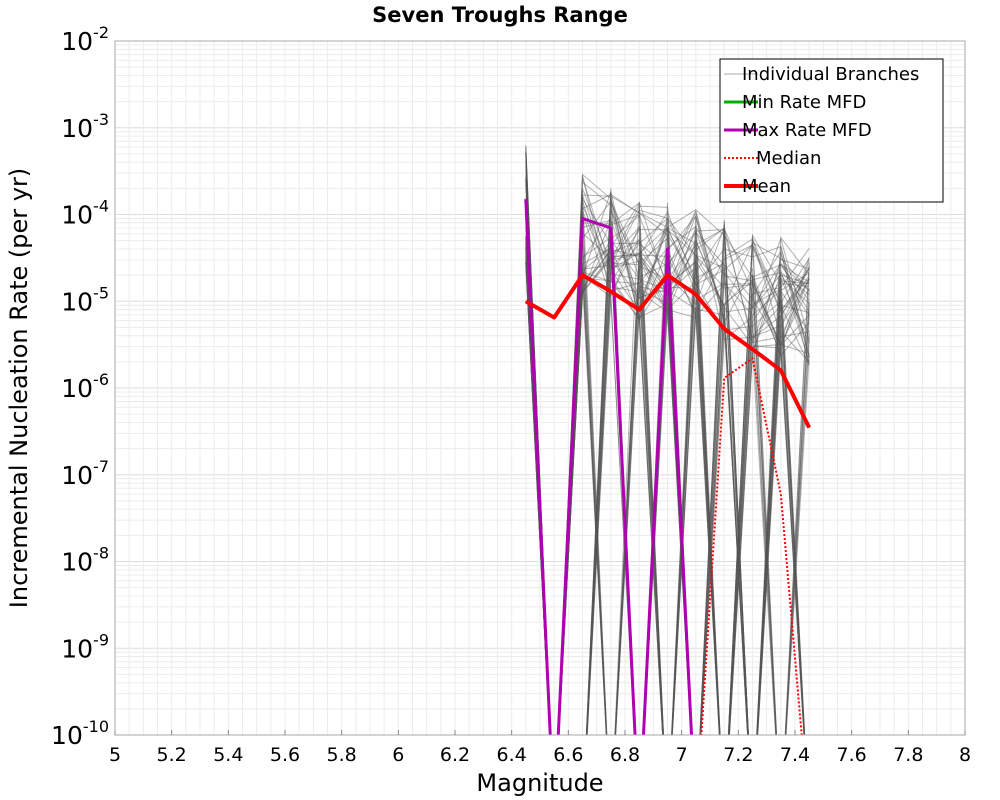  Describe the element at coordinates (85, 560) in the screenshot. I see `y-tick-label: 10⁻⁸` at that location.